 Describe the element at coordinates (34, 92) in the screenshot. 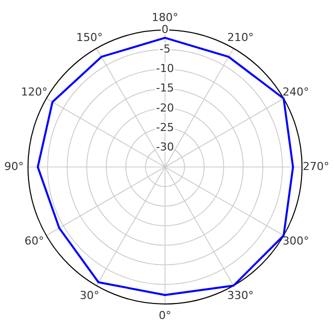

I see `spoke-label: 120°` at that location.